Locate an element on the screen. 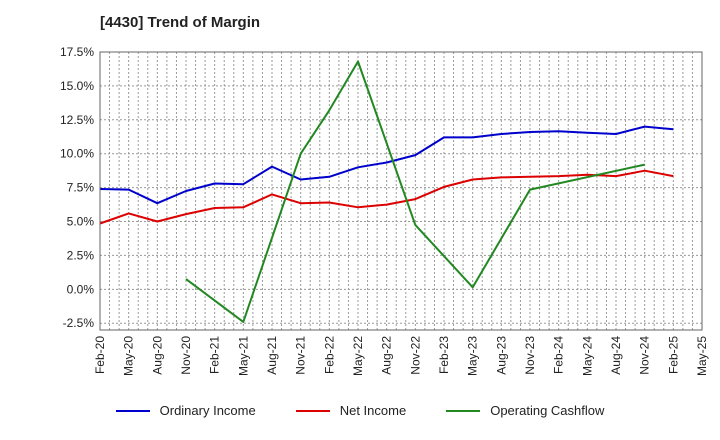  legend-label-ordinary-income: Ordinary Income is located at coordinates (207, 410).